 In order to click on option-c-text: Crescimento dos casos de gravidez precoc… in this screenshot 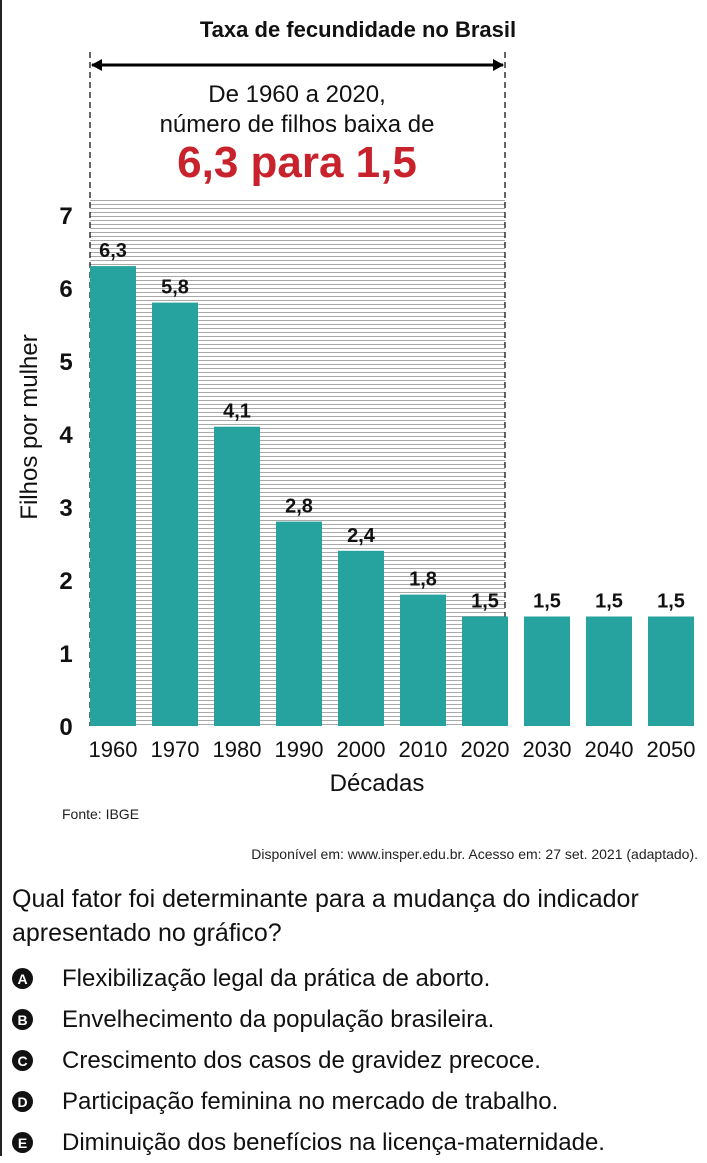, I will do `click(301, 1060)`.